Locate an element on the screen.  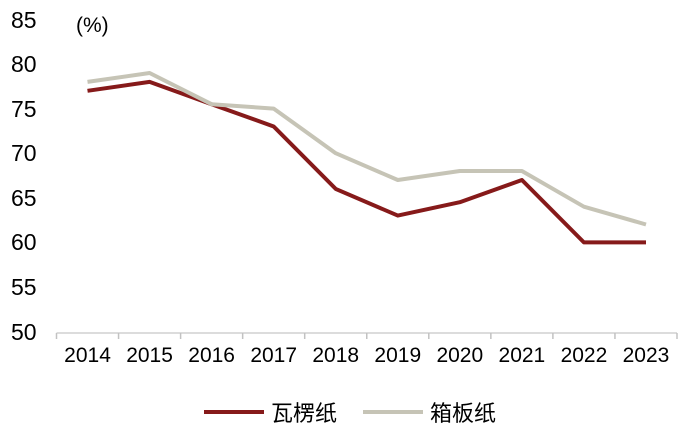
legend-item-xiangban: 箱板纸 is located at coordinates (429, 412).